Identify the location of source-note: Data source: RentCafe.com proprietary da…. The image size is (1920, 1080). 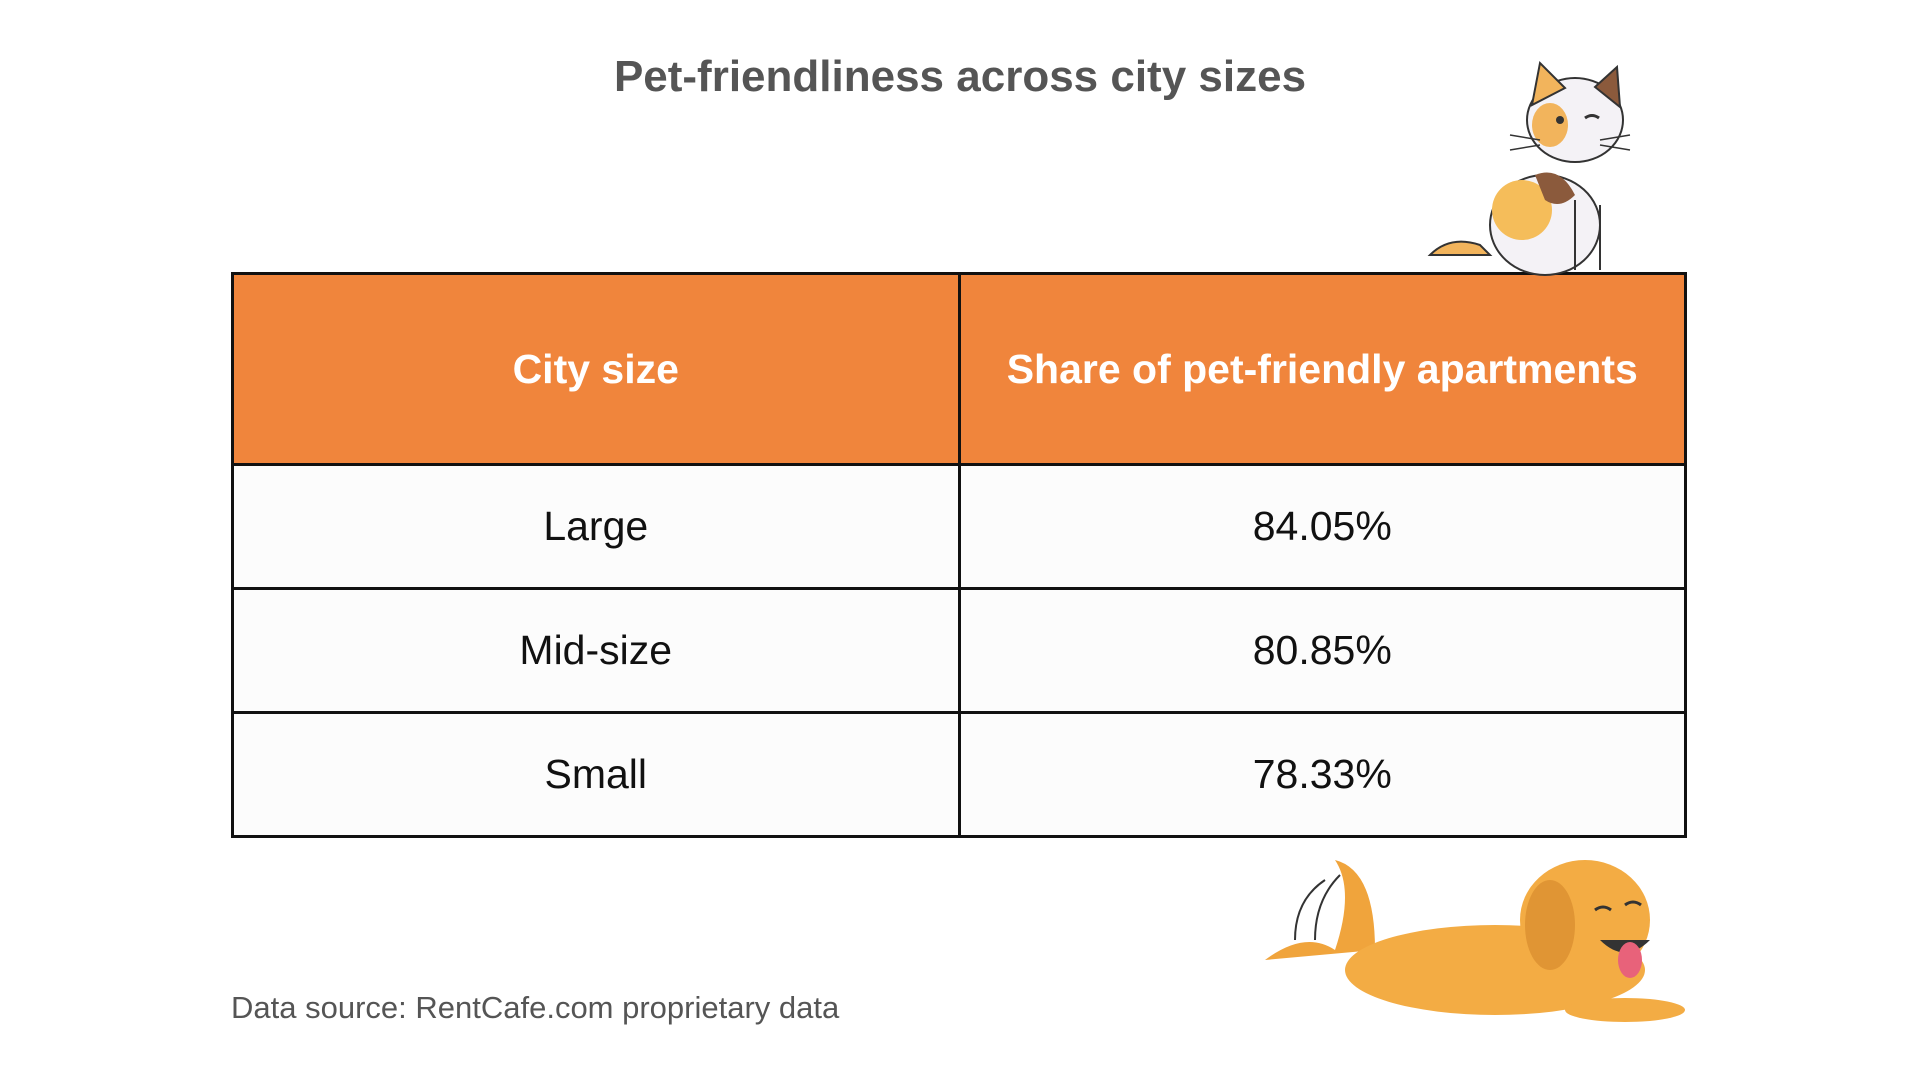
(535, 1007).